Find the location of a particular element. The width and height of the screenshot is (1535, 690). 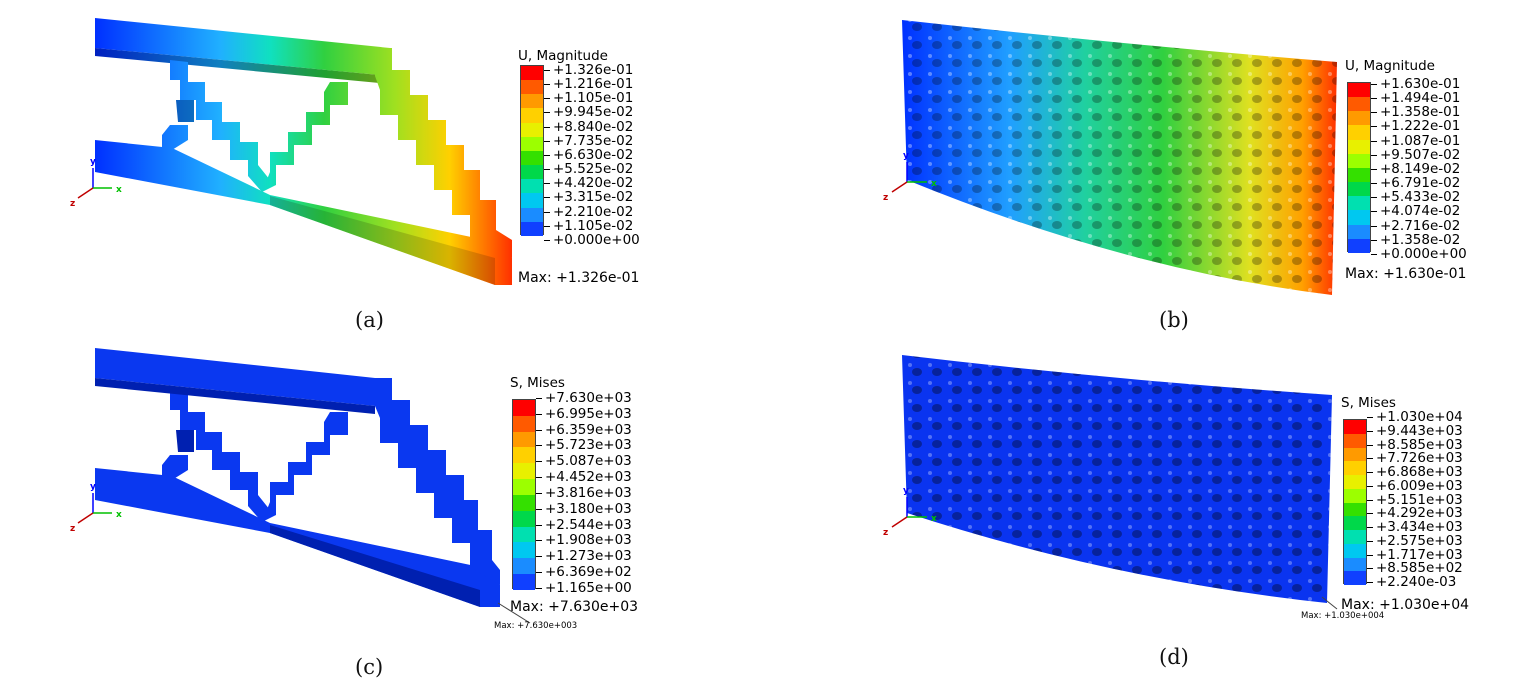

legend-tick-label: +5.087e+03 is located at coordinates (584, 463).